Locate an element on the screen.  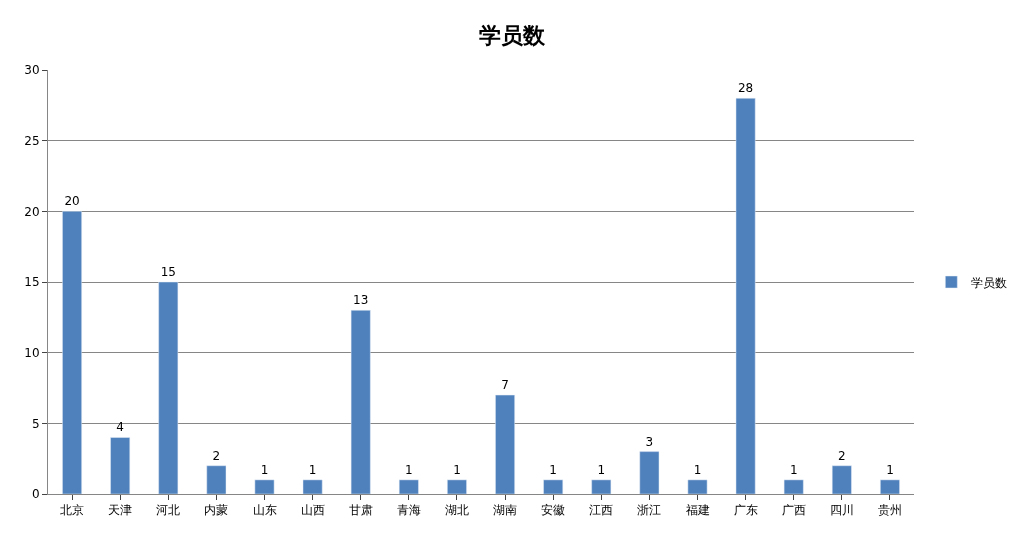
x-tick-label: 河北 is located at coordinates (168, 510).